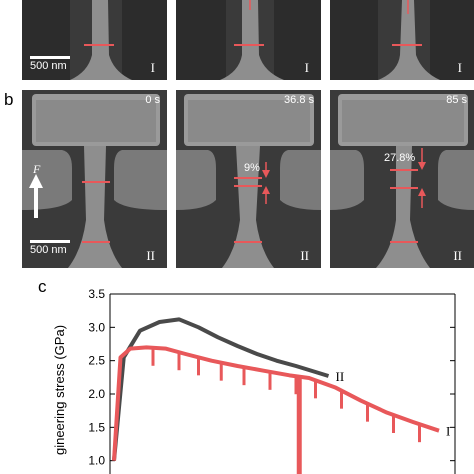  What do you see at coordinates (96, 361) in the screenshot?
I see `y-tick-label: 2.5` at bounding box center [96, 361].